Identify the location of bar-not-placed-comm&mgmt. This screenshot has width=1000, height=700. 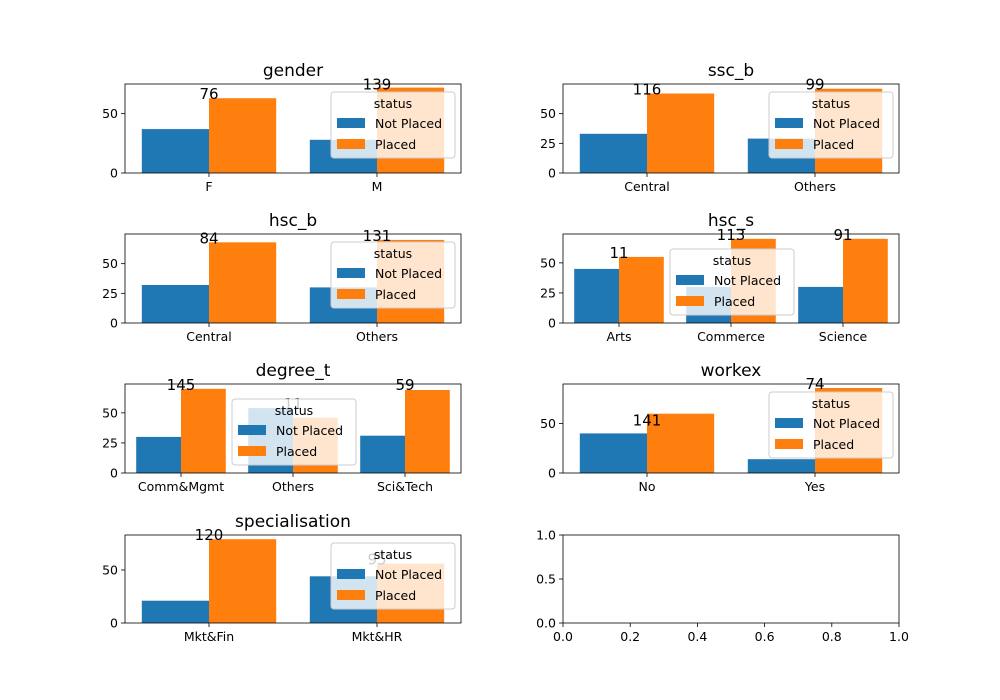
(158, 454).